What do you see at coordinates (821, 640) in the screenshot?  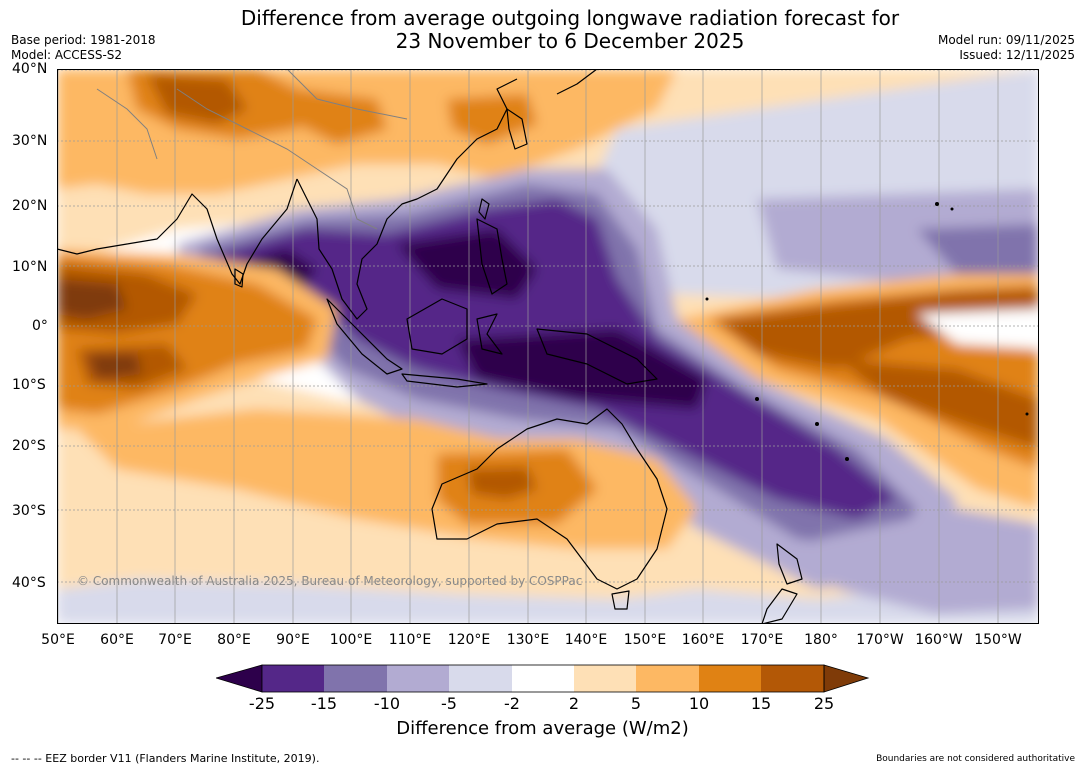 I see `lon-label-180: 180°` at bounding box center [821, 640].